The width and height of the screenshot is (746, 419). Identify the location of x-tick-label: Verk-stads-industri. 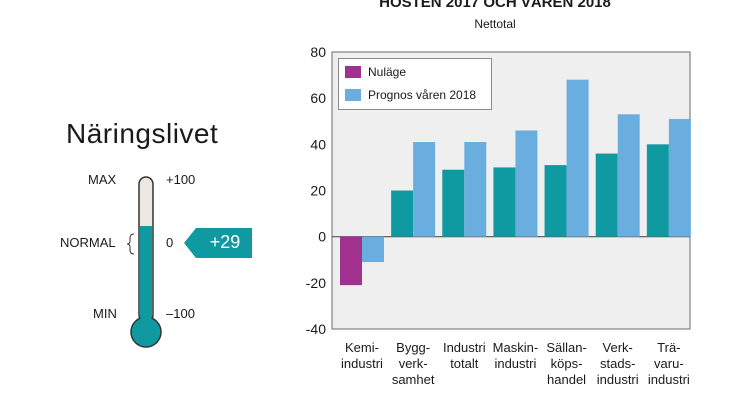
(618, 364).